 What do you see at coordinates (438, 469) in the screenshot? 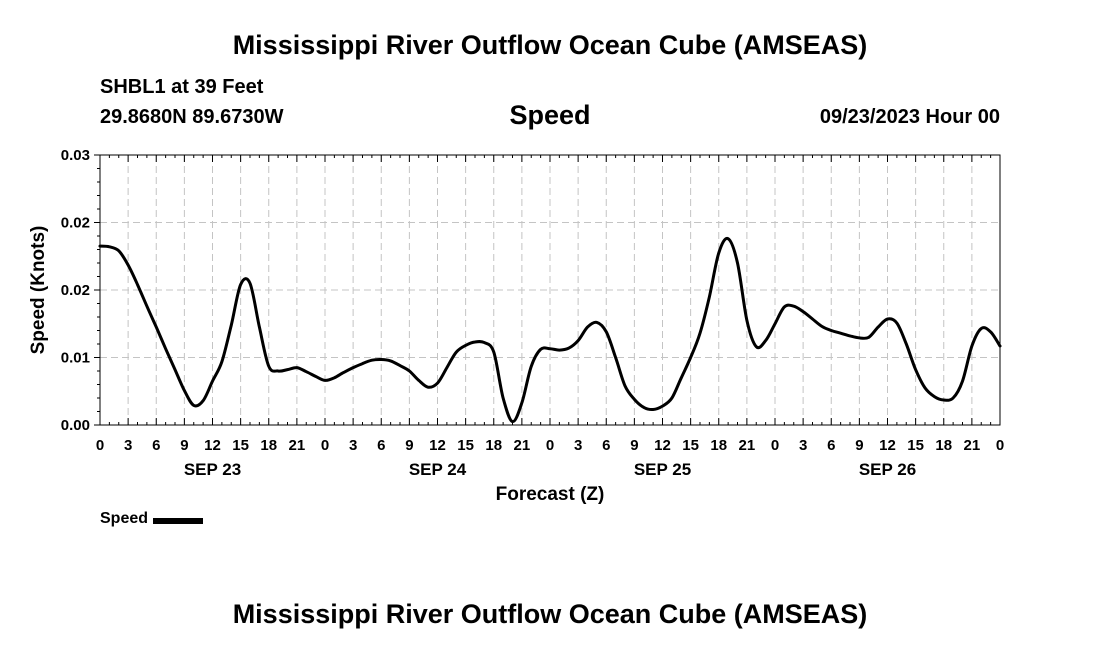
I see `day-label: SEP 24` at bounding box center [438, 469].